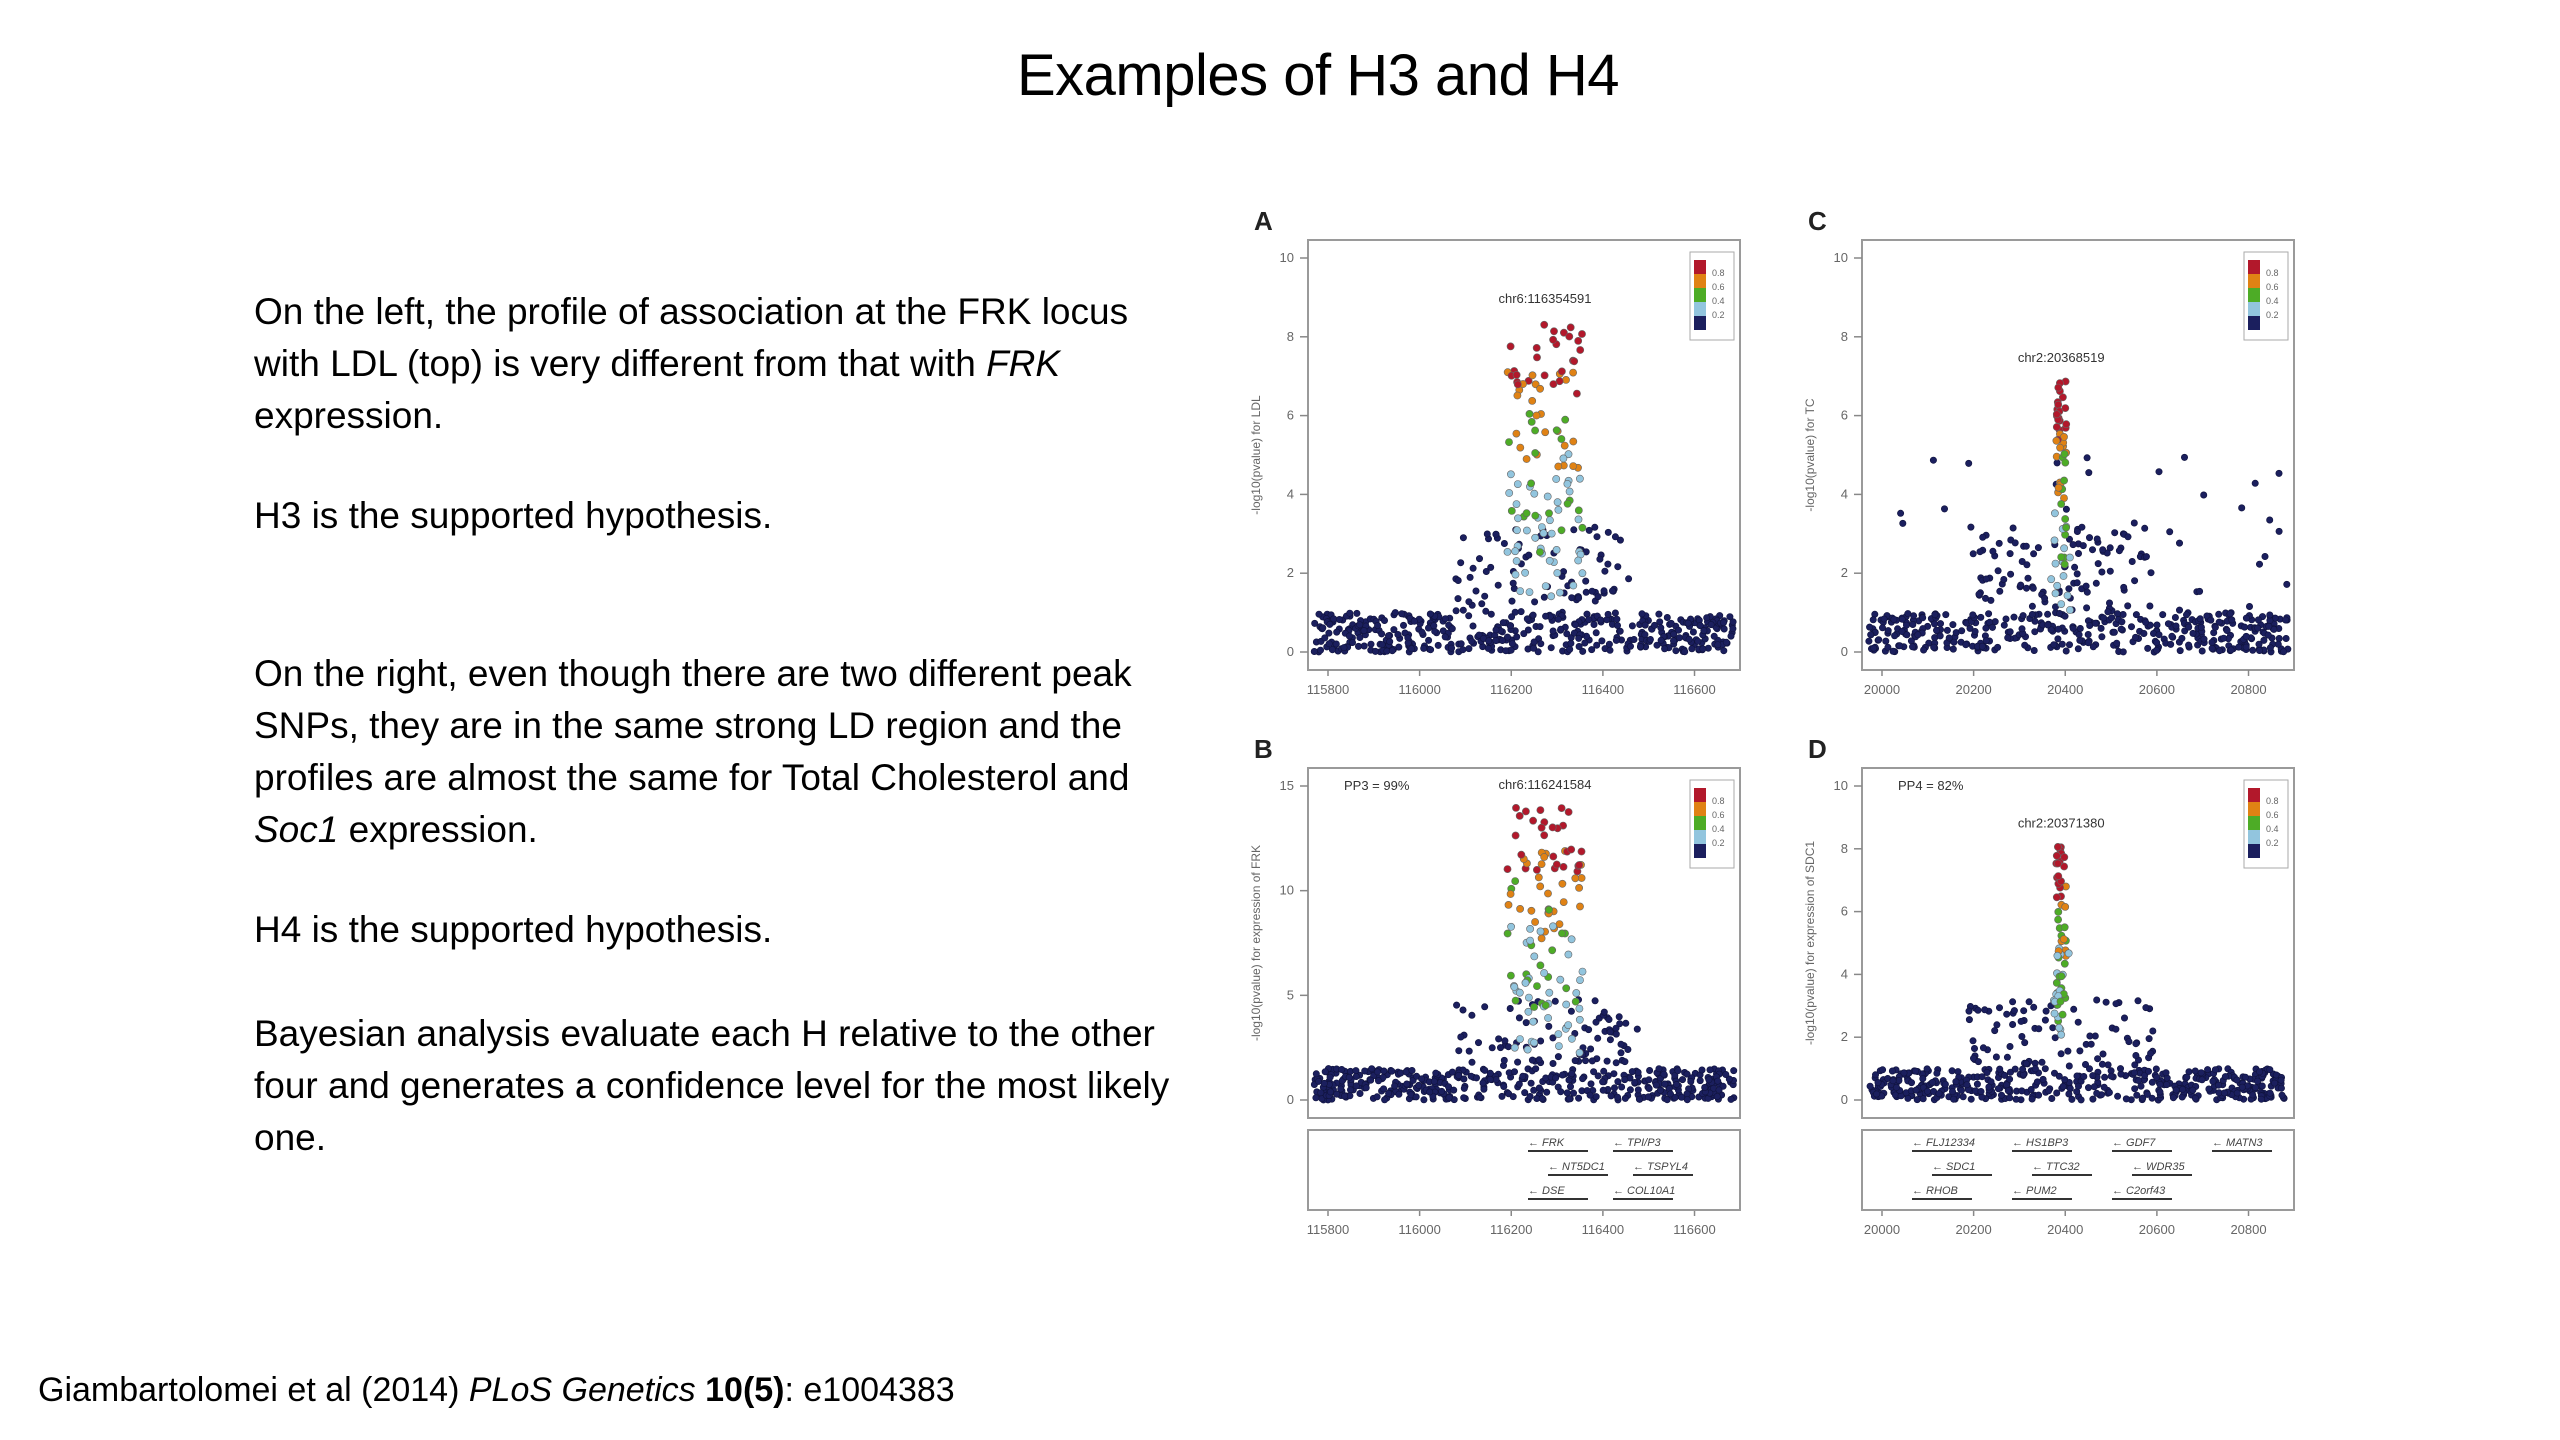 The height and width of the screenshot is (1440, 2560). What do you see at coordinates (1817, 749) in the screenshot?
I see `panel-letter-d: D` at bounding box center [1817, 749].